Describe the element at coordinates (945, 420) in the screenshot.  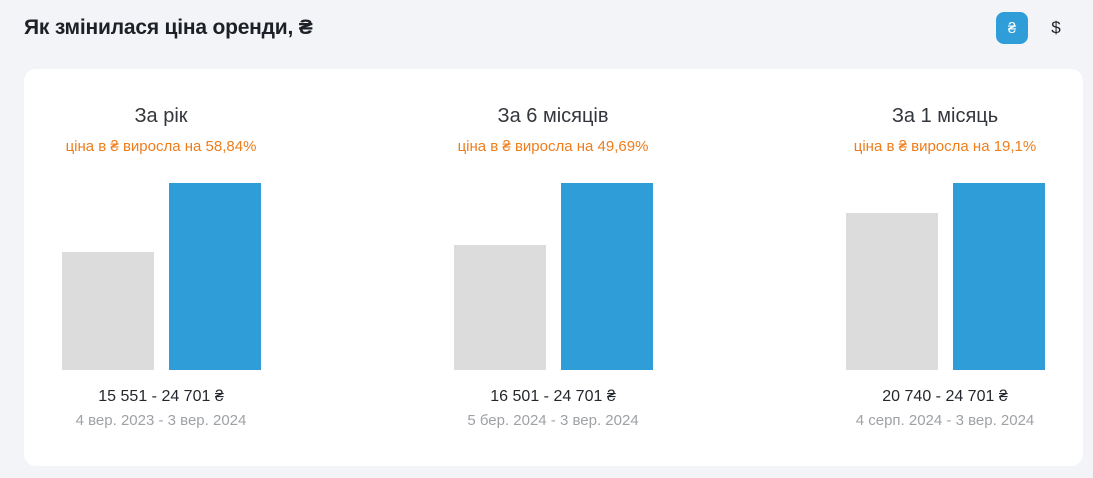
I see `date-range: 4 серп. 2024 - 3 вер. 2024` at that location.